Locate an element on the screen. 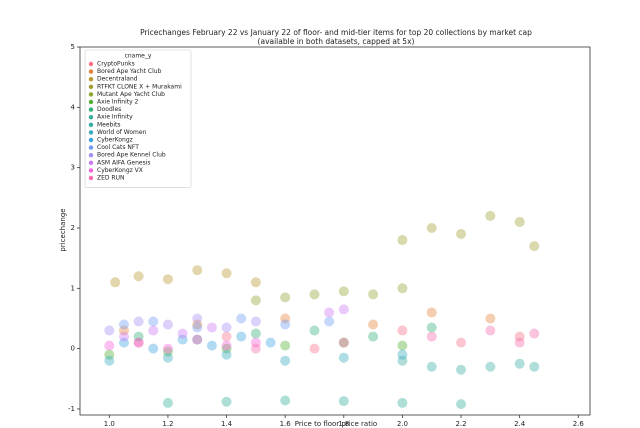 The height and width of the screenshot is (428, 640). y-tick-label: 5 is located at coordinates (73, 47).